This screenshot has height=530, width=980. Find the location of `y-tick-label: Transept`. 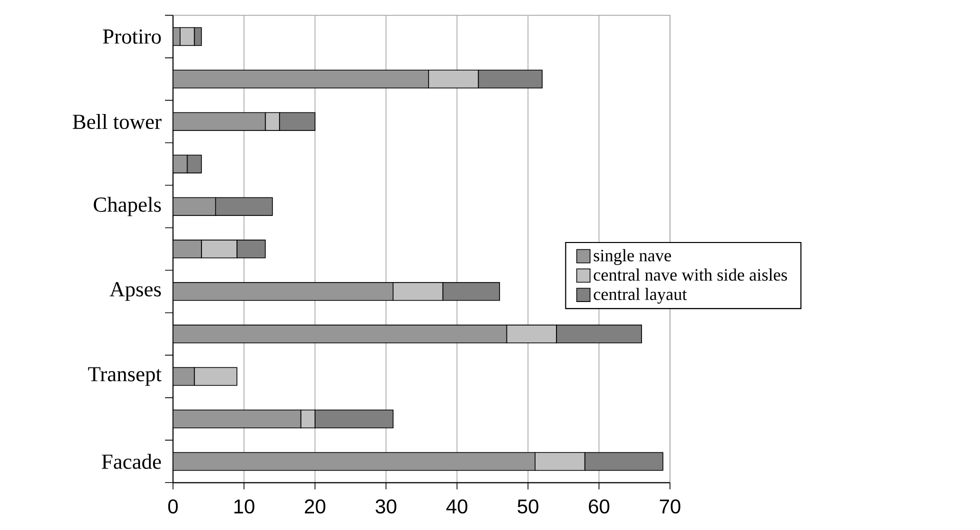

y-tick-label: Transept is located at coordinates (125, 376).